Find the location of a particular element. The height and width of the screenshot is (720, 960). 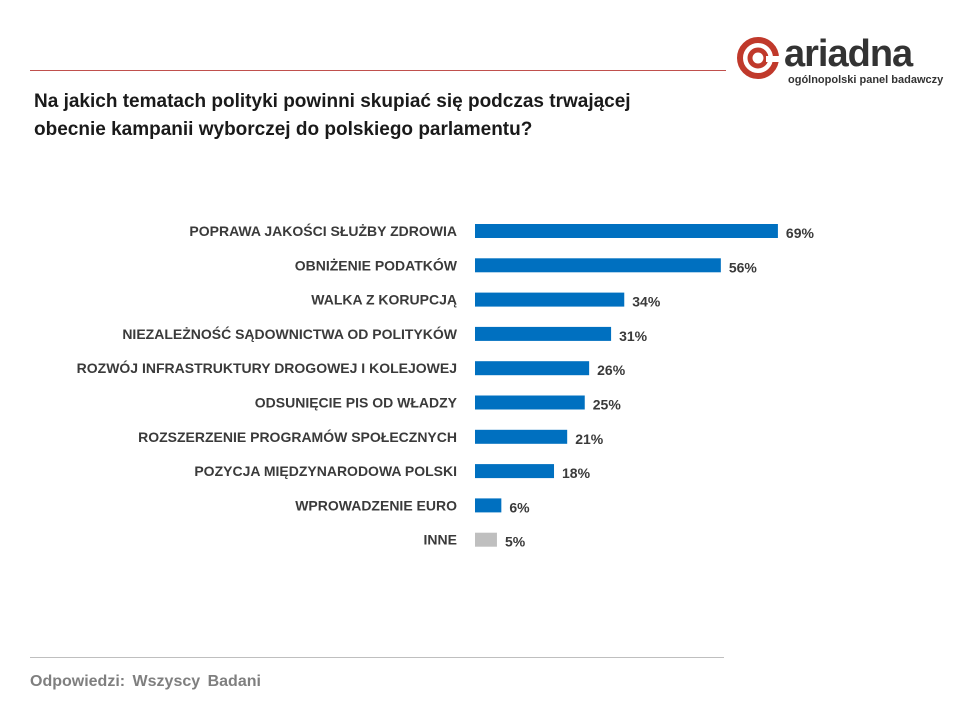

category-label: NIEZALEŻNOŚĆ SĄDOWNICTWA OD POLITYKÓW is located at coordinates (289, 333).